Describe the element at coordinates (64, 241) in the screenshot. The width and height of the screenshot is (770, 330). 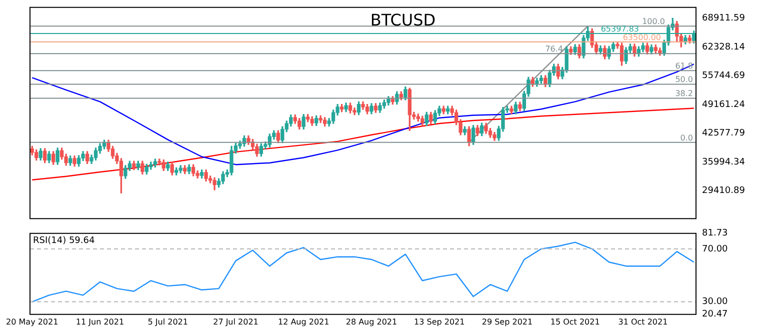
I see `chart-title: RSI(14) 59.64` at that location.